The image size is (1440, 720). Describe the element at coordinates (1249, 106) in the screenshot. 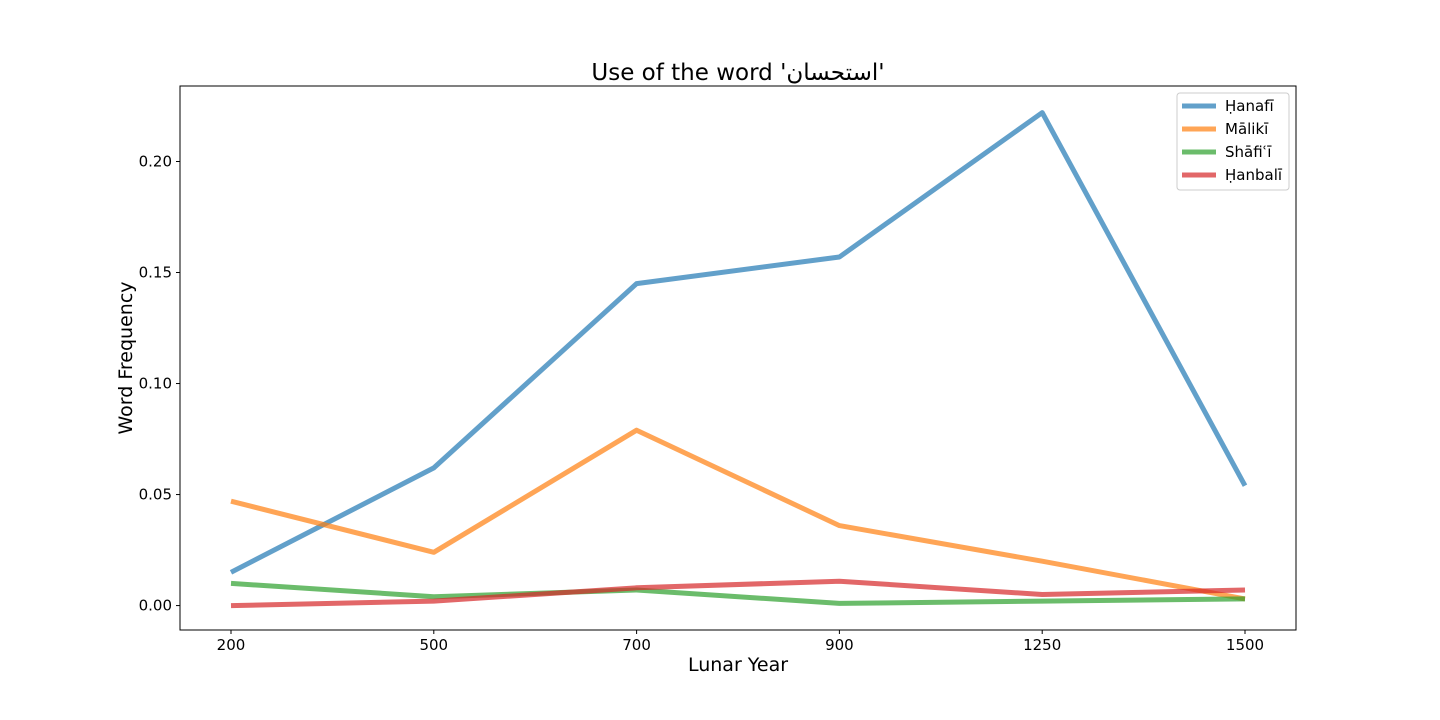

I see `legend-label-0: Ḥanafī` at that location.